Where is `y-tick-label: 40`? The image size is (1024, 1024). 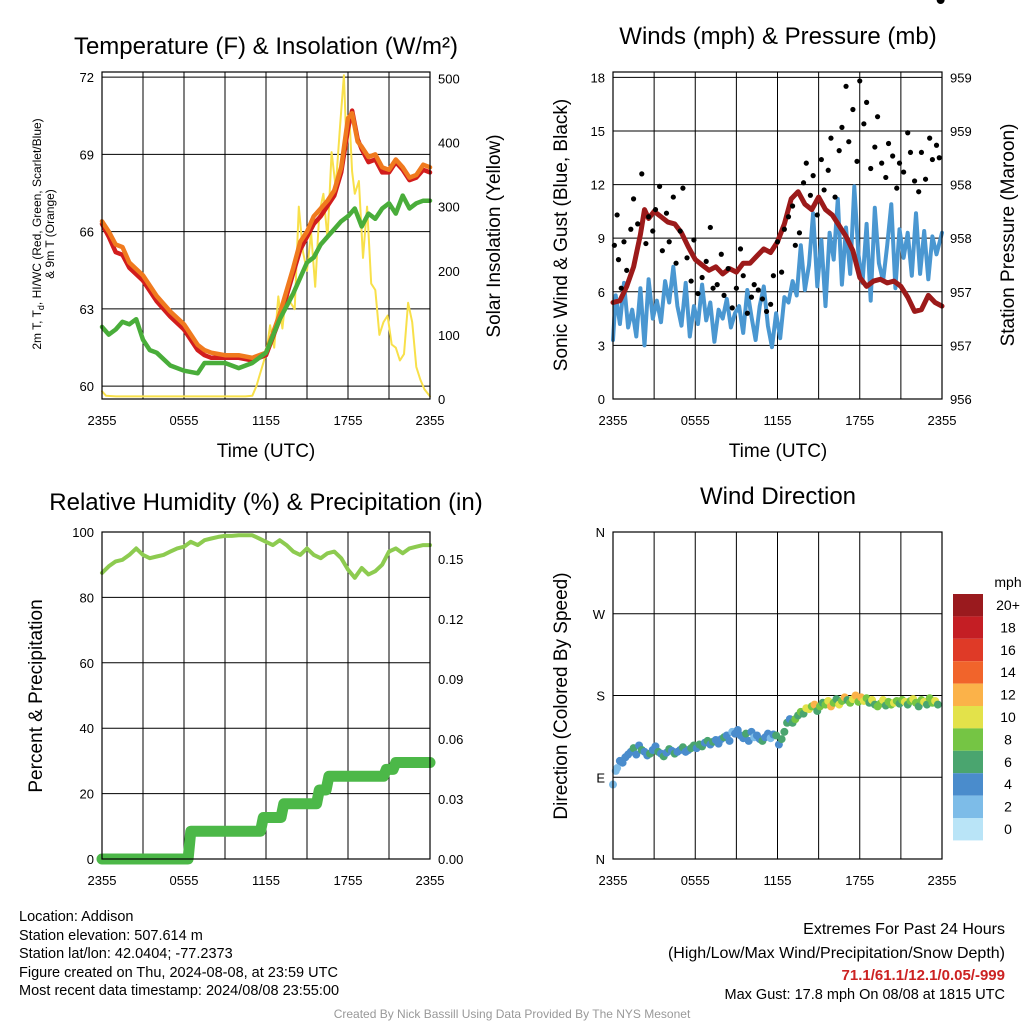
y-tick-label: 40 is located at coordinates (87, 728).